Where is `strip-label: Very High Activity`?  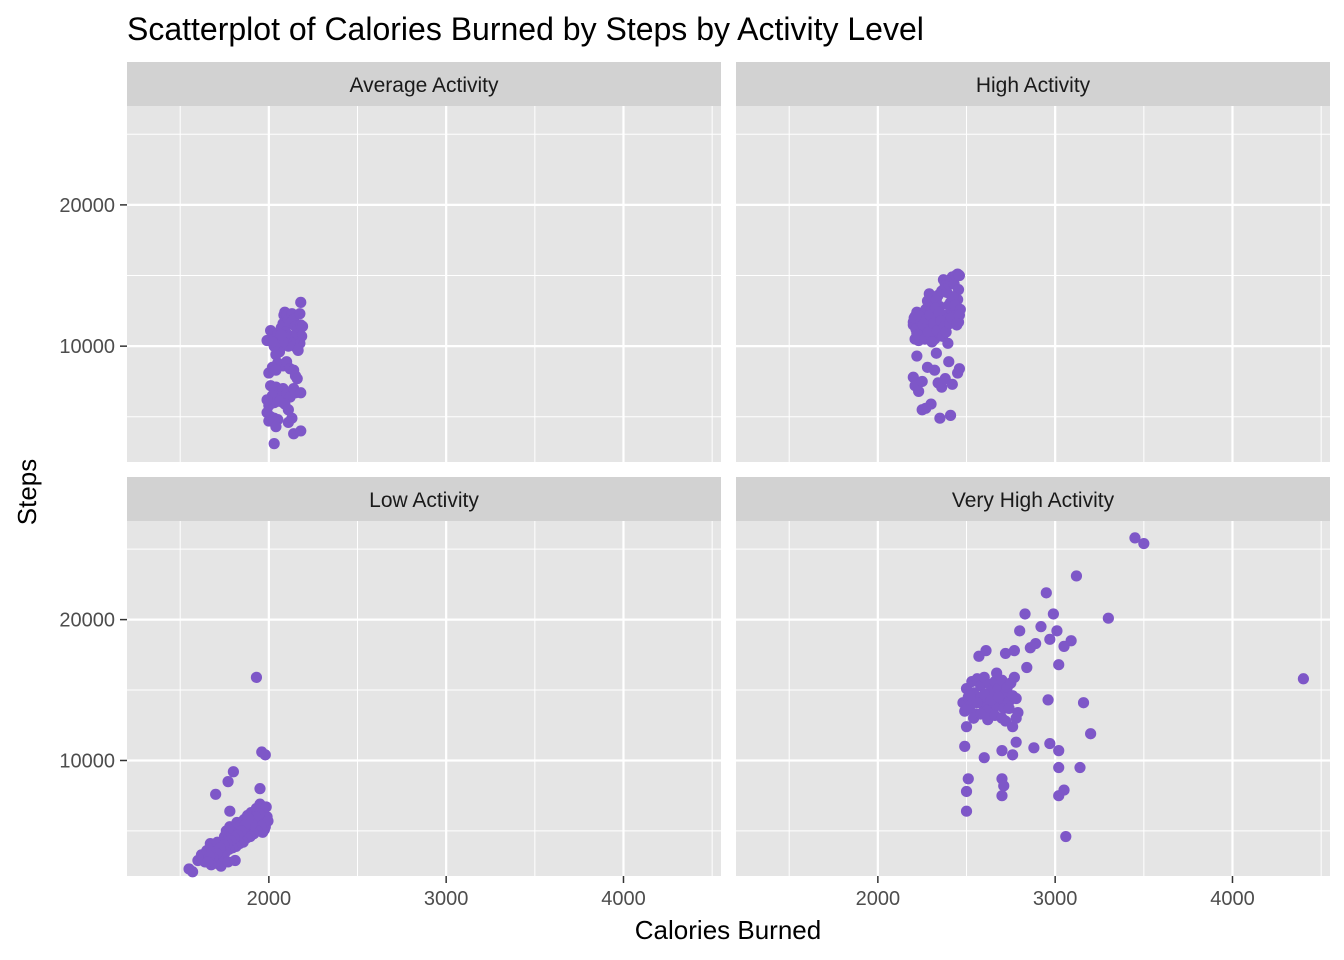 strip-label: Very High Activity is located at coordinates (1033, 500).